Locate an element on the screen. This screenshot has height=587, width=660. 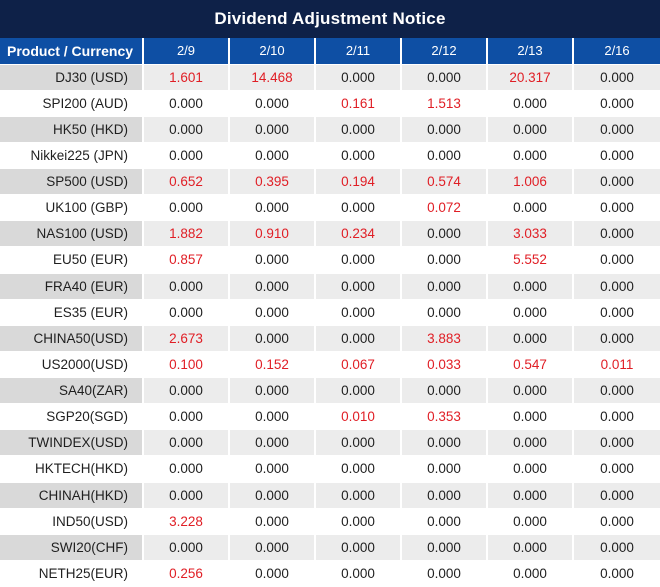
value-cell: 1.882 is located at coordinates (186, 234).